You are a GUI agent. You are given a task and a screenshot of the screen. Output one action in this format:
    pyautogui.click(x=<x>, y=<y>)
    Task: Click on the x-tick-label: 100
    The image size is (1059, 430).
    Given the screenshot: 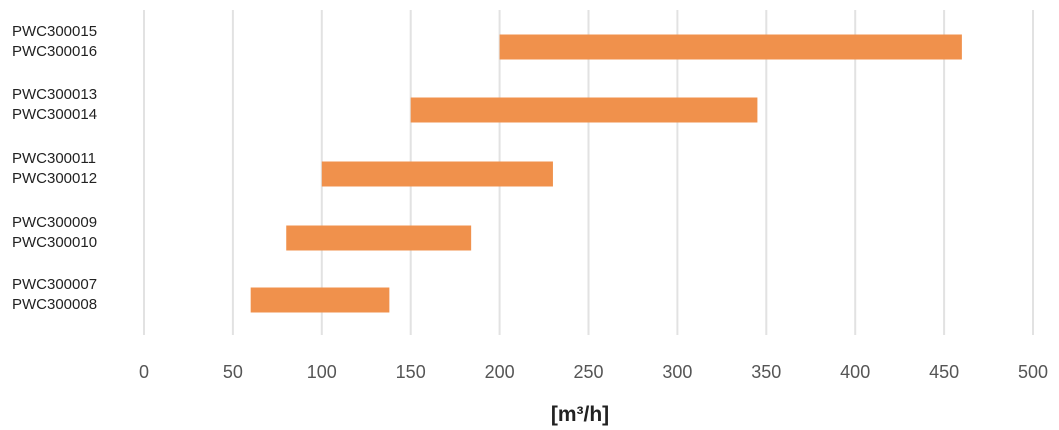 What is the action you would take?
    pyautogui.click(x=322, y=372)
    